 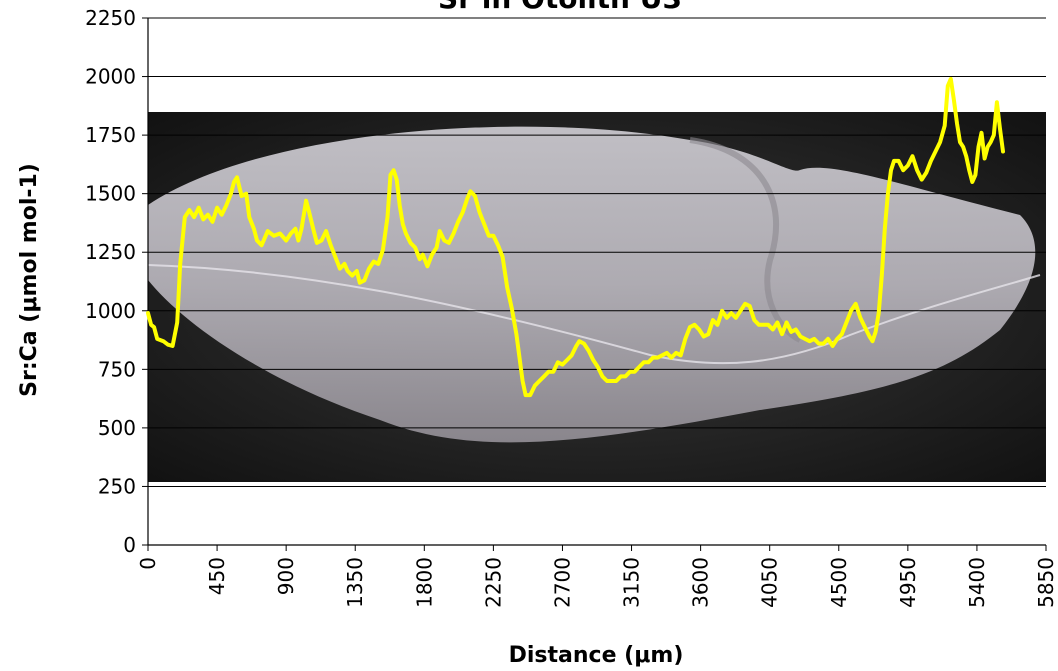 I want to click on x-tick-label: 5400, so click(x=977, y=582).